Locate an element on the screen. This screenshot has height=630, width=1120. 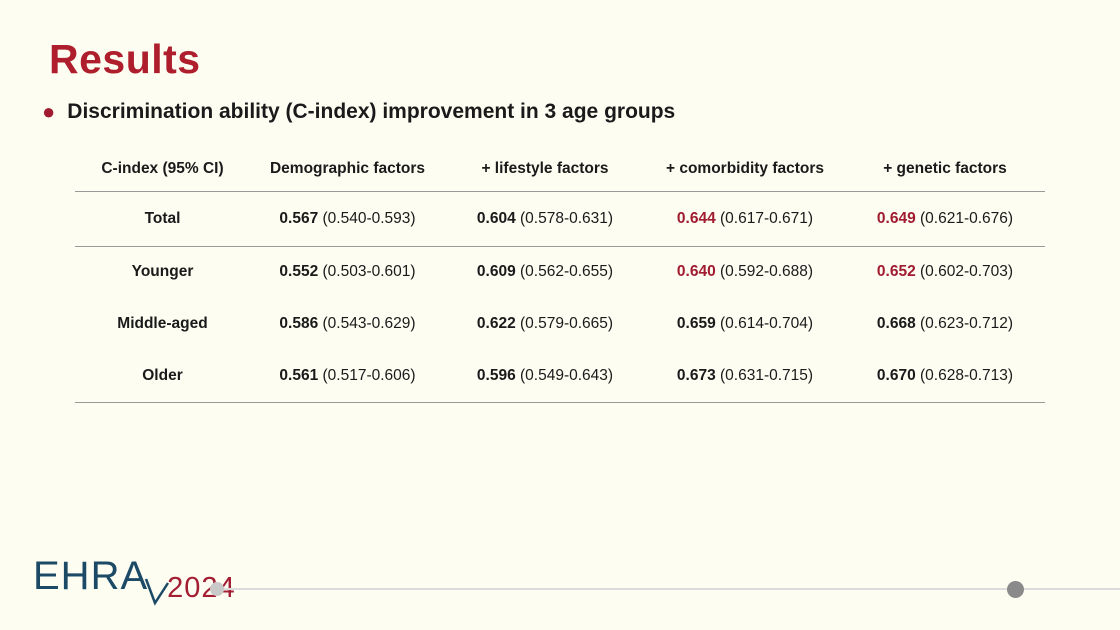
table-cell: 0.652 (0.602-0.703) is located at coordinates (945, 272).